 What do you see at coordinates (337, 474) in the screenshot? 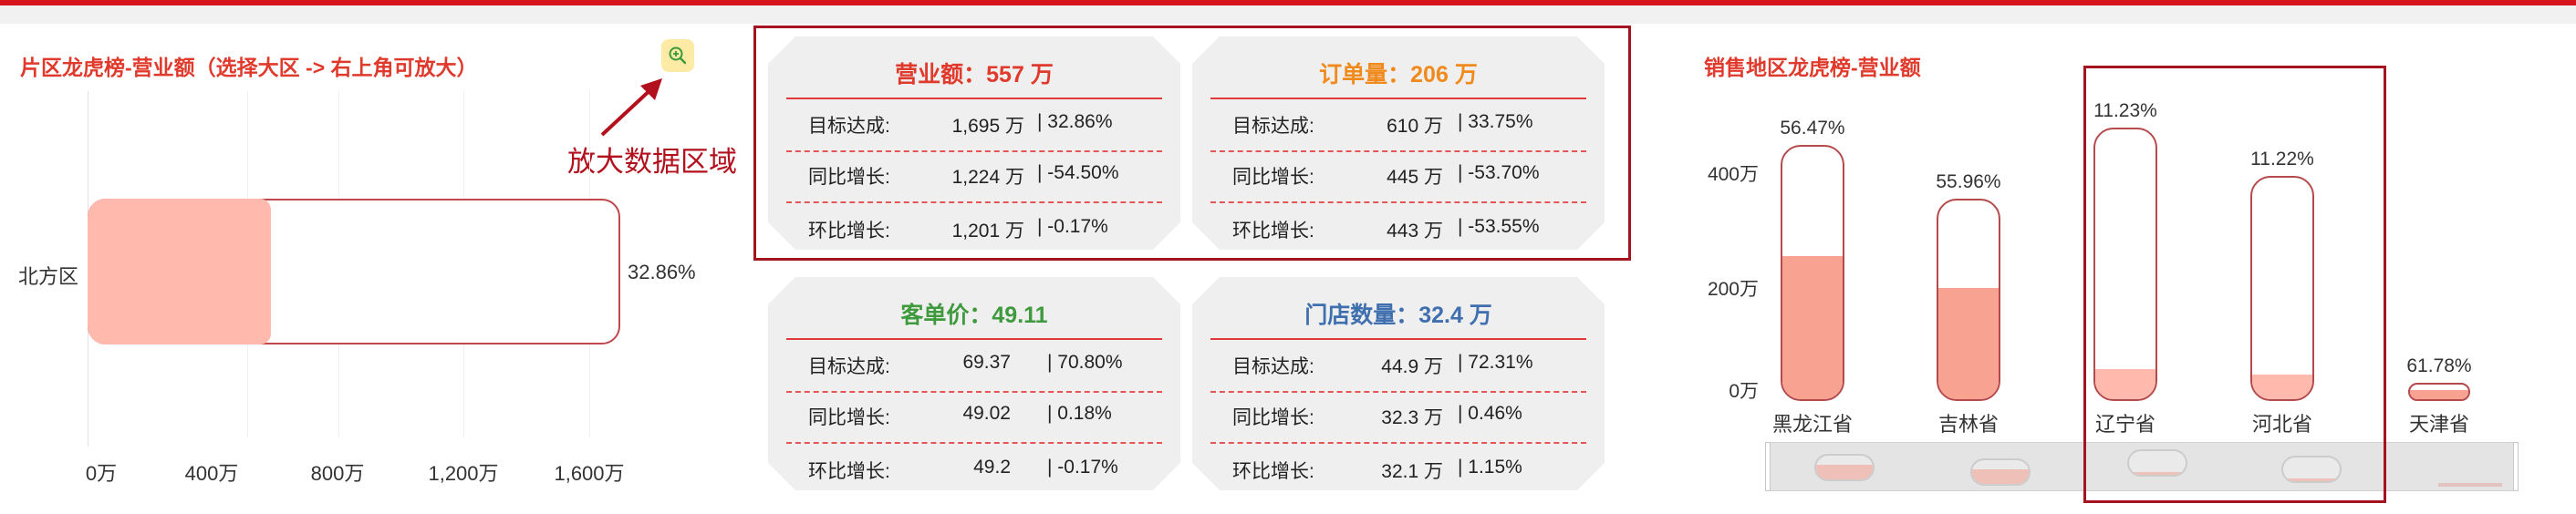
I see `x-tick-label: 800万` at bounding box center [337, 474].